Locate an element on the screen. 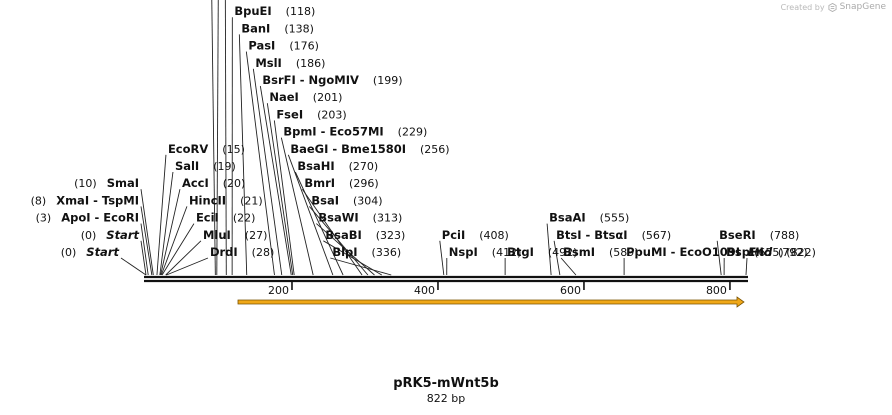 The width and height of the screenshot is (892, 415). ruler-tick-label: 800 is located at coordinates (716, 290).